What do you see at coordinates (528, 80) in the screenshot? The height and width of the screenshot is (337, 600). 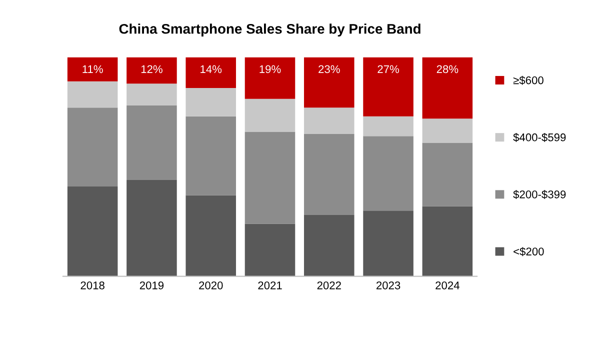 I see `legend-label: ≥$600` at bounding box center [528, 80].